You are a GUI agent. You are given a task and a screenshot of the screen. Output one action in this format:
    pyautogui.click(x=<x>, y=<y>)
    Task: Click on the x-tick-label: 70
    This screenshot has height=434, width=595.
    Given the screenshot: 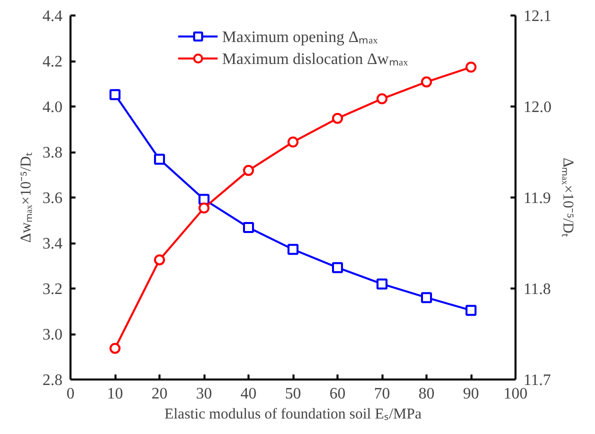 What is the action you would take?
    pyautogui.click(x=382, y=394)
    